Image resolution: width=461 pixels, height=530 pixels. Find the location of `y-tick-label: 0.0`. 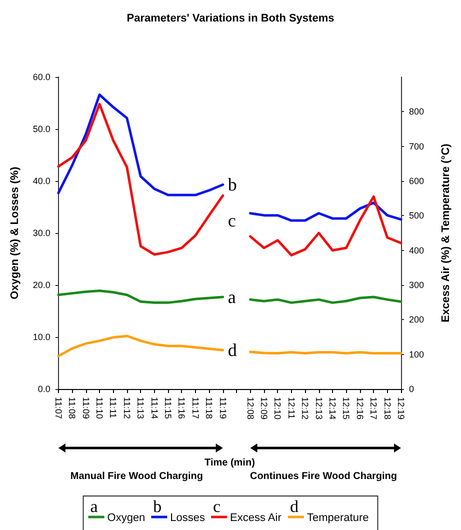

y-tick-label: 0.0 is located at coordinates (44, 389).